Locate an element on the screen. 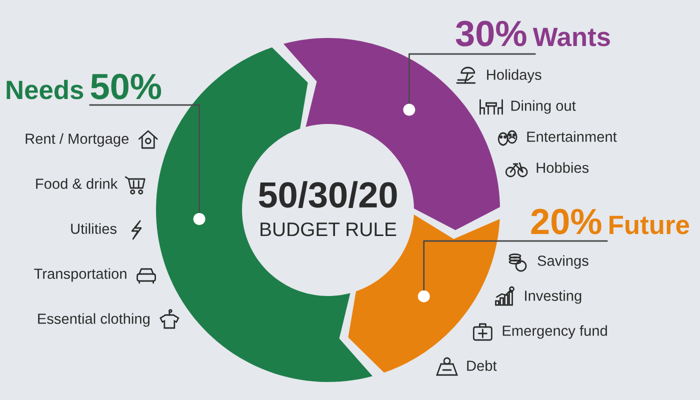  text: Emergency fund is located at coordinates (554, 332).